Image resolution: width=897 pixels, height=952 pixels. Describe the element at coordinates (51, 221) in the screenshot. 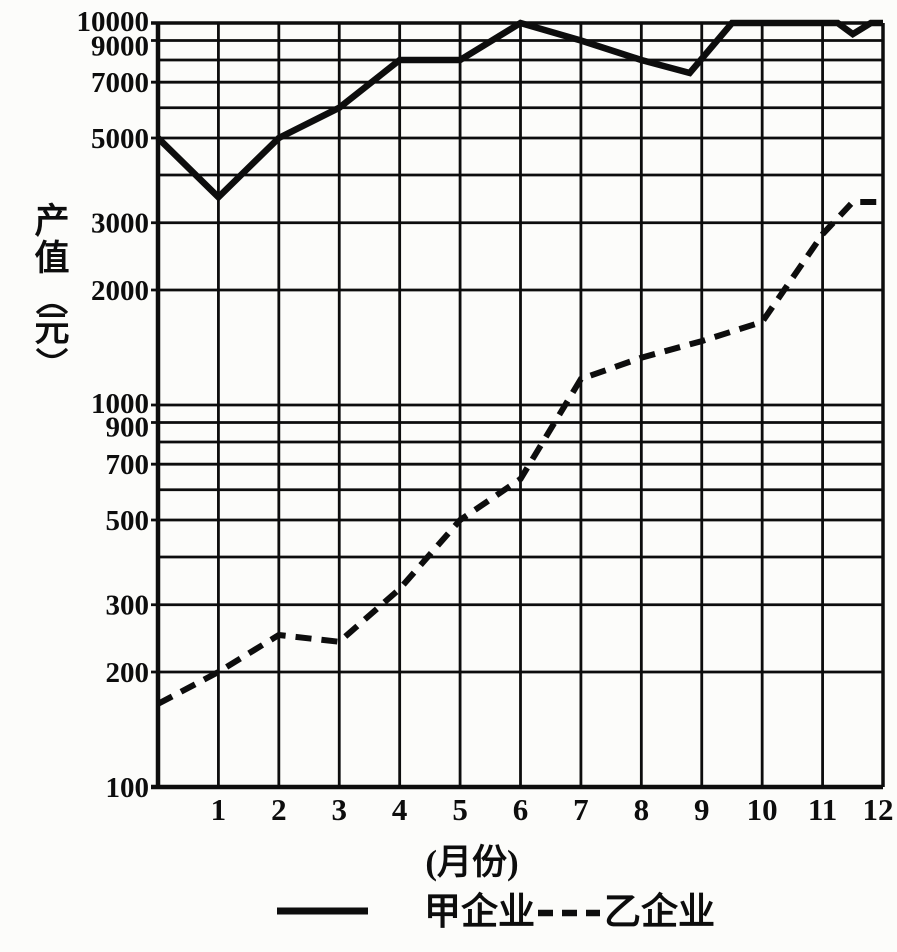

I see `y-axis-title-char: 产` at that location.